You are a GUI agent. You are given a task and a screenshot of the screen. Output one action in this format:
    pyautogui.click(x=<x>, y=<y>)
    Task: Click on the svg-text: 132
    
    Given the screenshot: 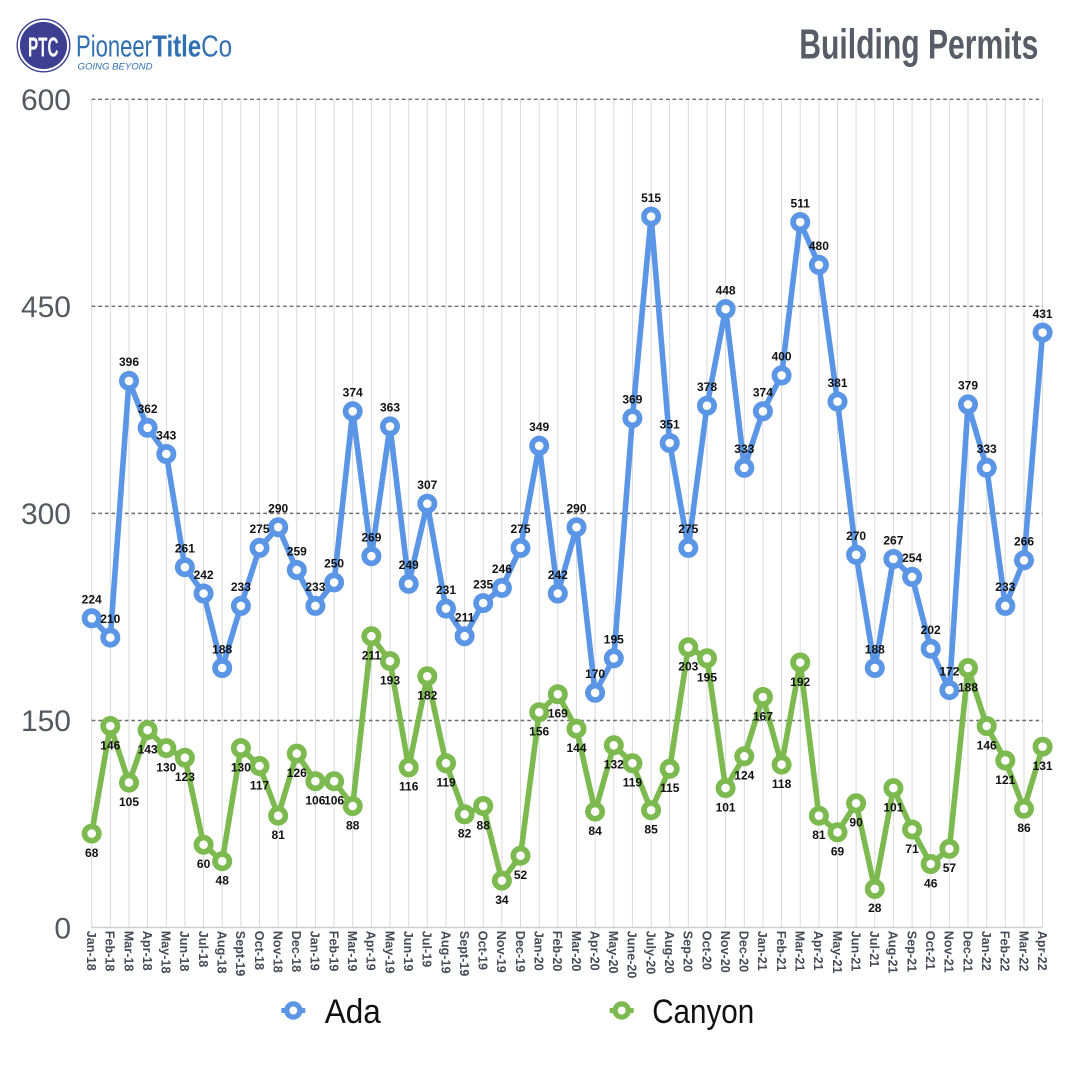 What is the action you would take?
    pyautogui.click(x=614, y=765)
    